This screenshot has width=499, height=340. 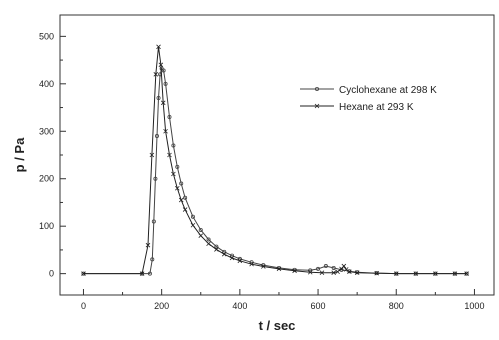 I want to click on x-tick-label: 0, so click(x=83, y=306).